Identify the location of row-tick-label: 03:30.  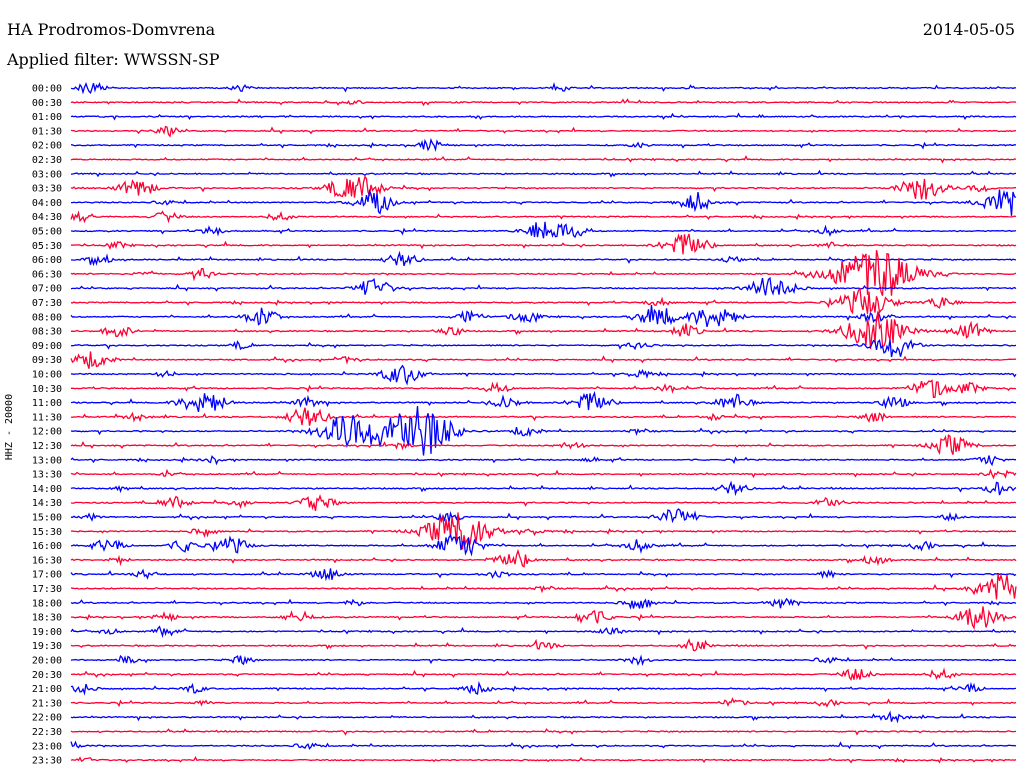
(47, 189).